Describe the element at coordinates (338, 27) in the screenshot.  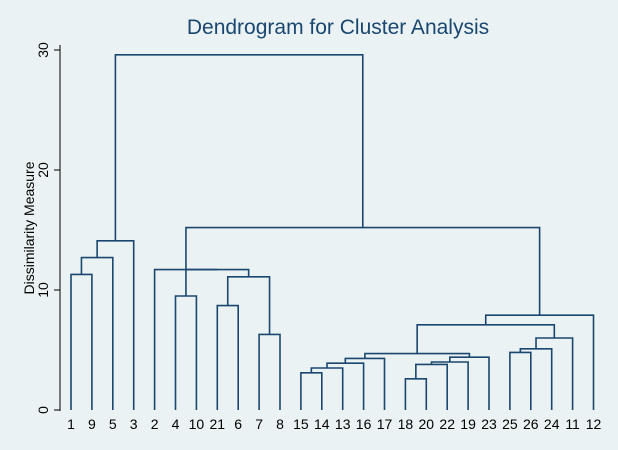
I see `chart-title: Dendrogram for Cluster Analysis` at that location.